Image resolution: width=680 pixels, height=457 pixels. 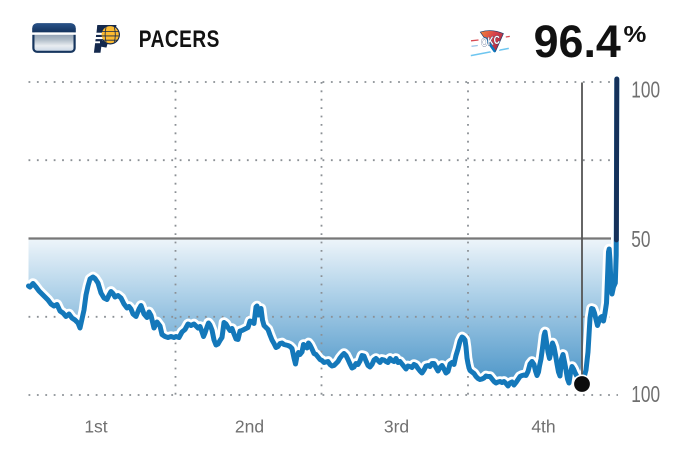 I want to click on svg-text: 1st, so click(x=95, y=427).